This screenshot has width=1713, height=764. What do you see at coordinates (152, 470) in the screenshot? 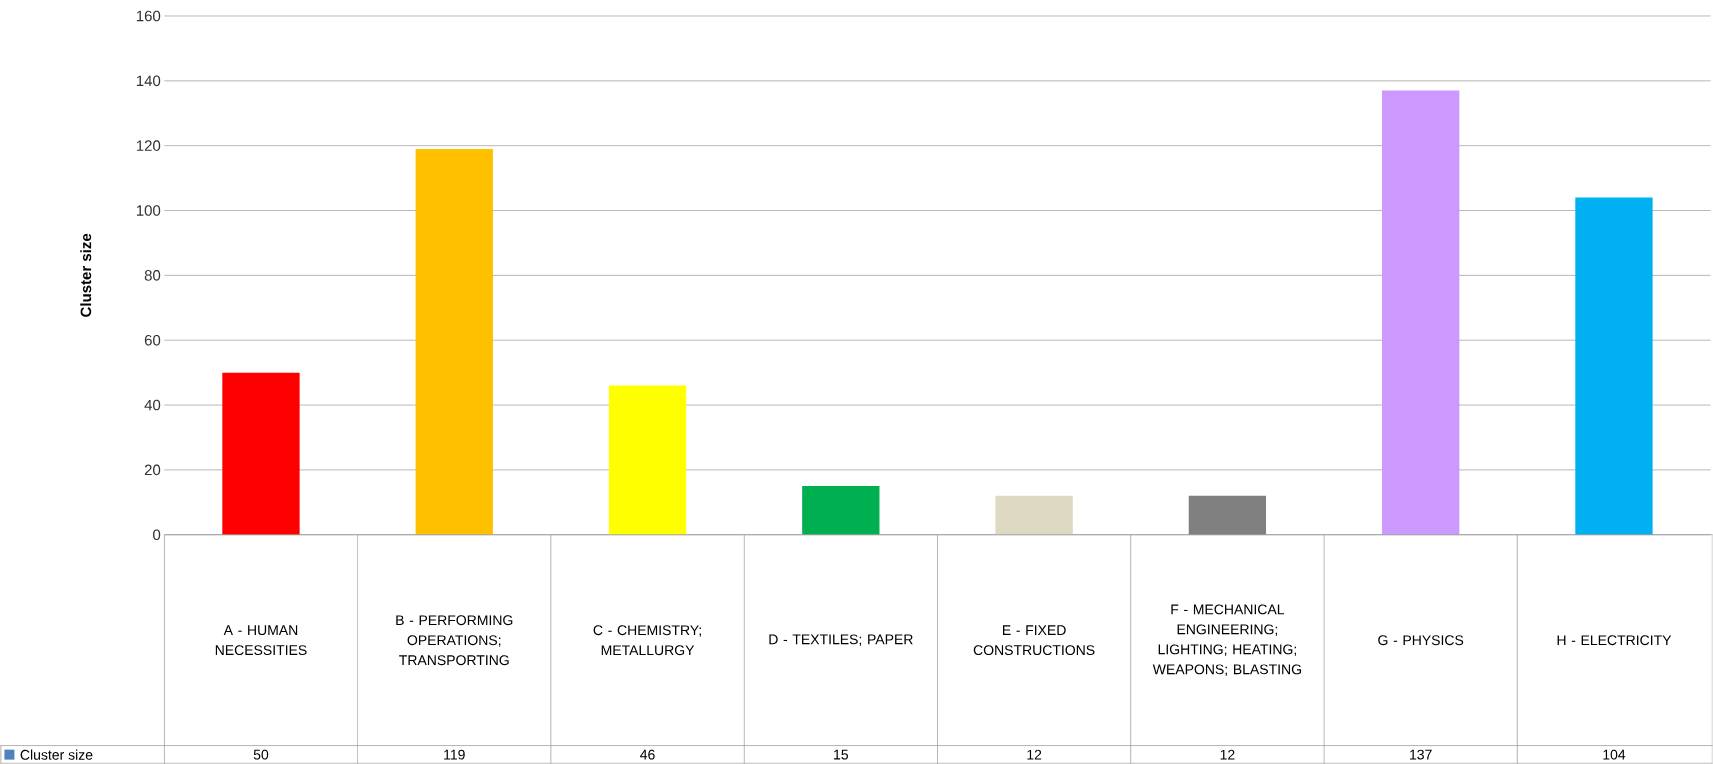
I see `y-tick-label: 20` at bounding box center [152, 470].